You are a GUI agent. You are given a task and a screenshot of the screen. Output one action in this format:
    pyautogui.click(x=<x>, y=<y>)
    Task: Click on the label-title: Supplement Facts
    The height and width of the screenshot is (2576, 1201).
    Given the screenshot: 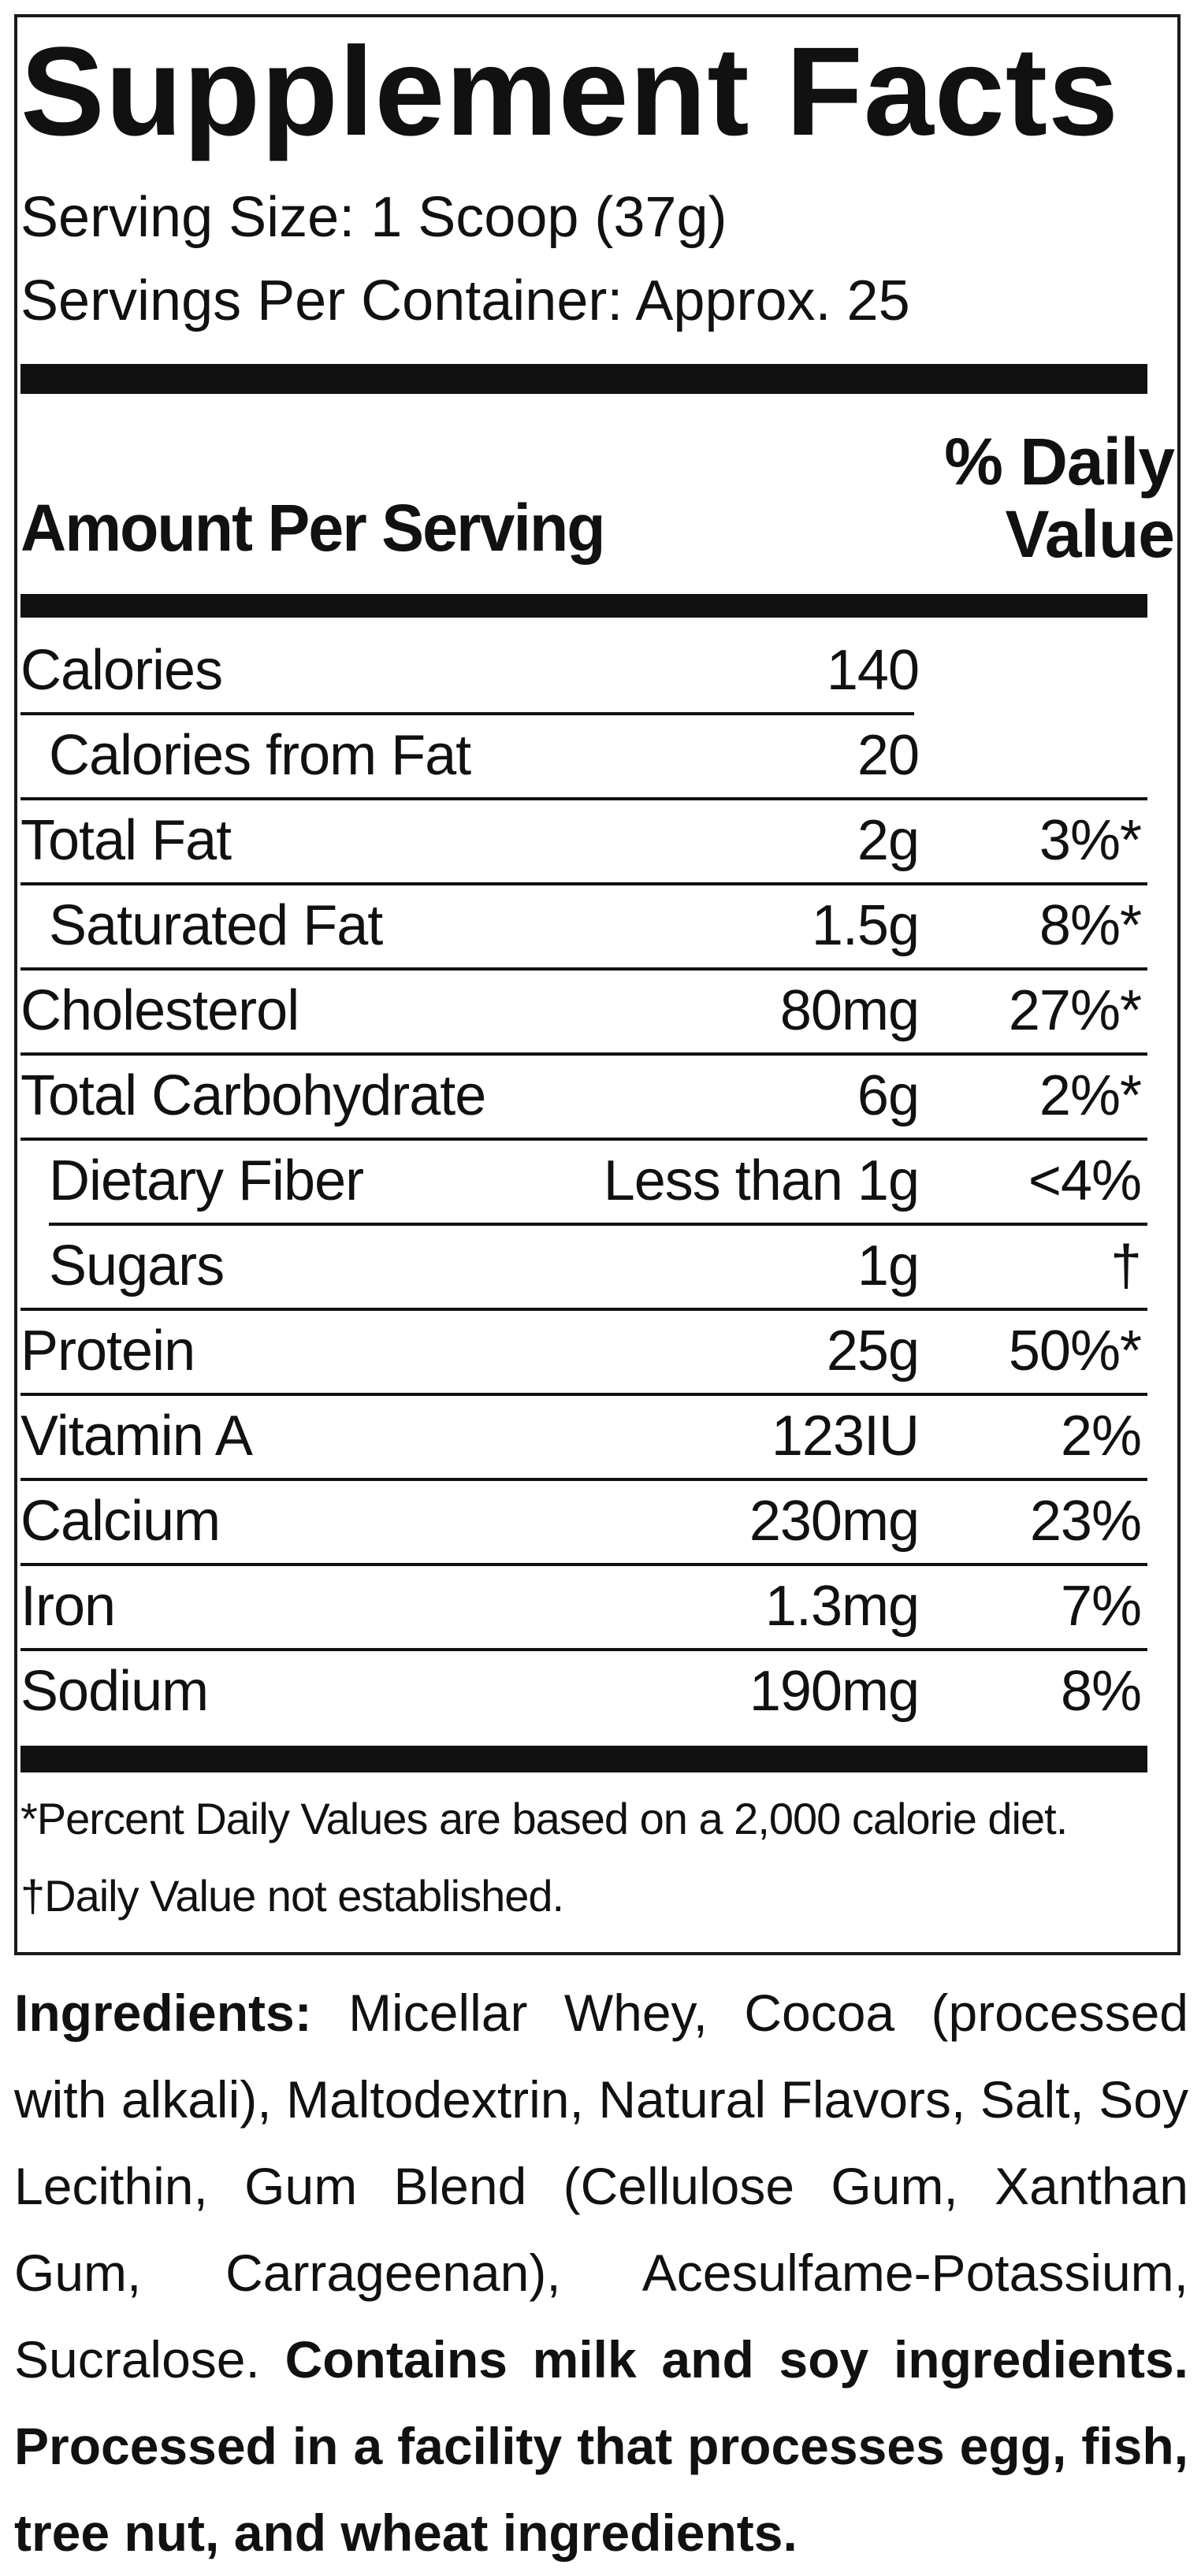 What is the action you would take?
    pyautogui.click(x=570, y=90)
    